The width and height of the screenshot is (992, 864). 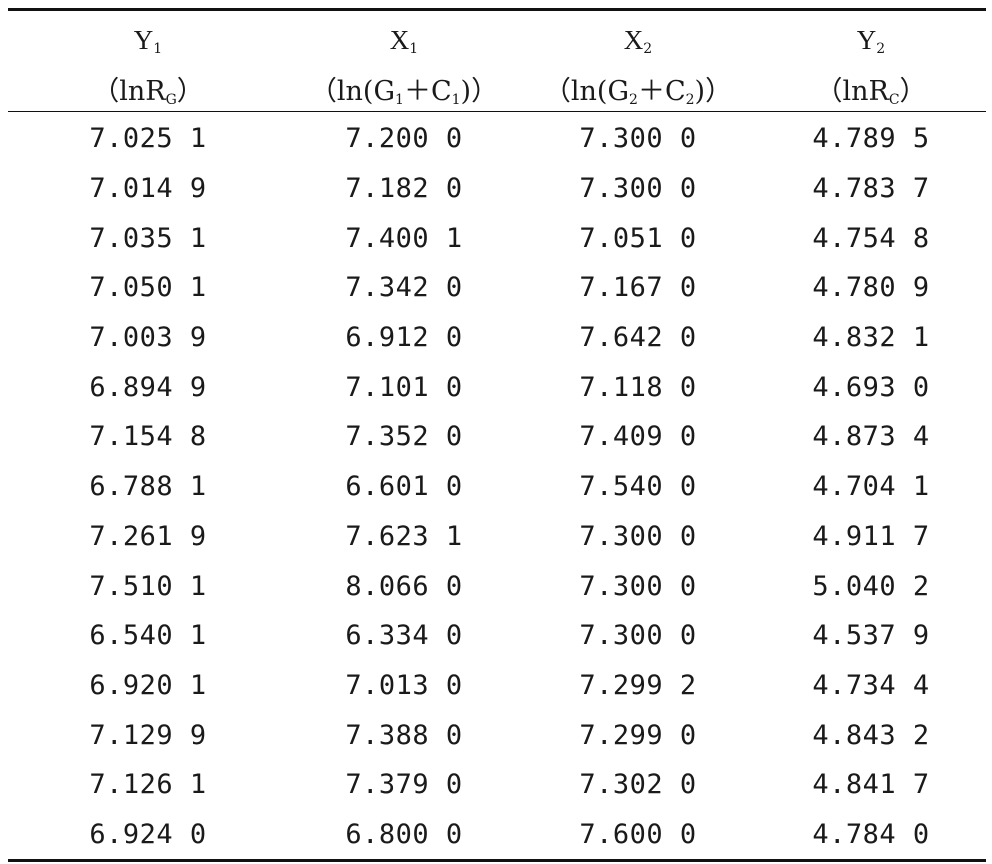 I want to click on cell-x2: 7.051 0, so click(x=638, y=238).